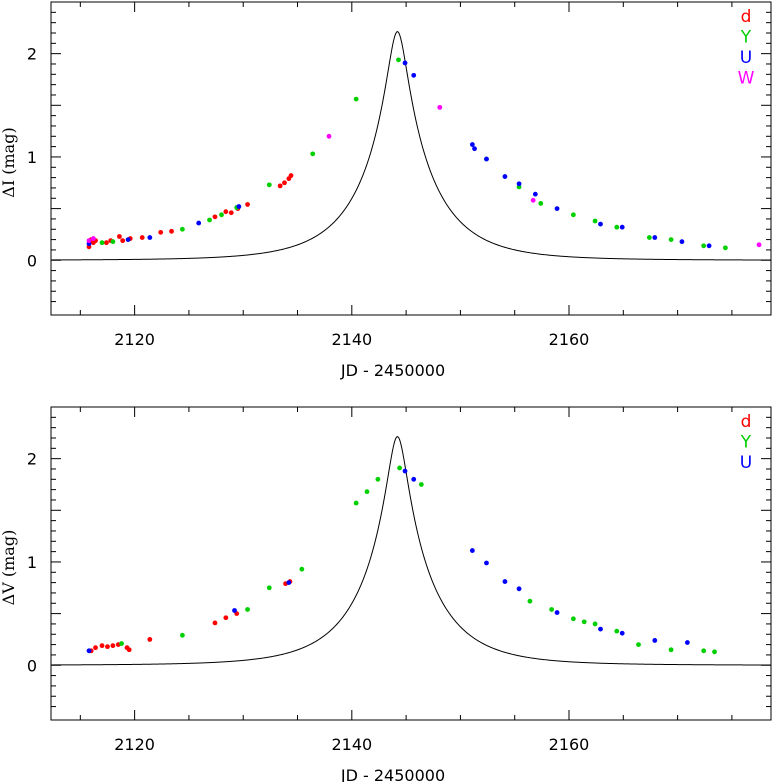 The width and height of the screenshot is (773, 782). I want to click on x-axis-label: JD - 2450000, so click(392, 774).